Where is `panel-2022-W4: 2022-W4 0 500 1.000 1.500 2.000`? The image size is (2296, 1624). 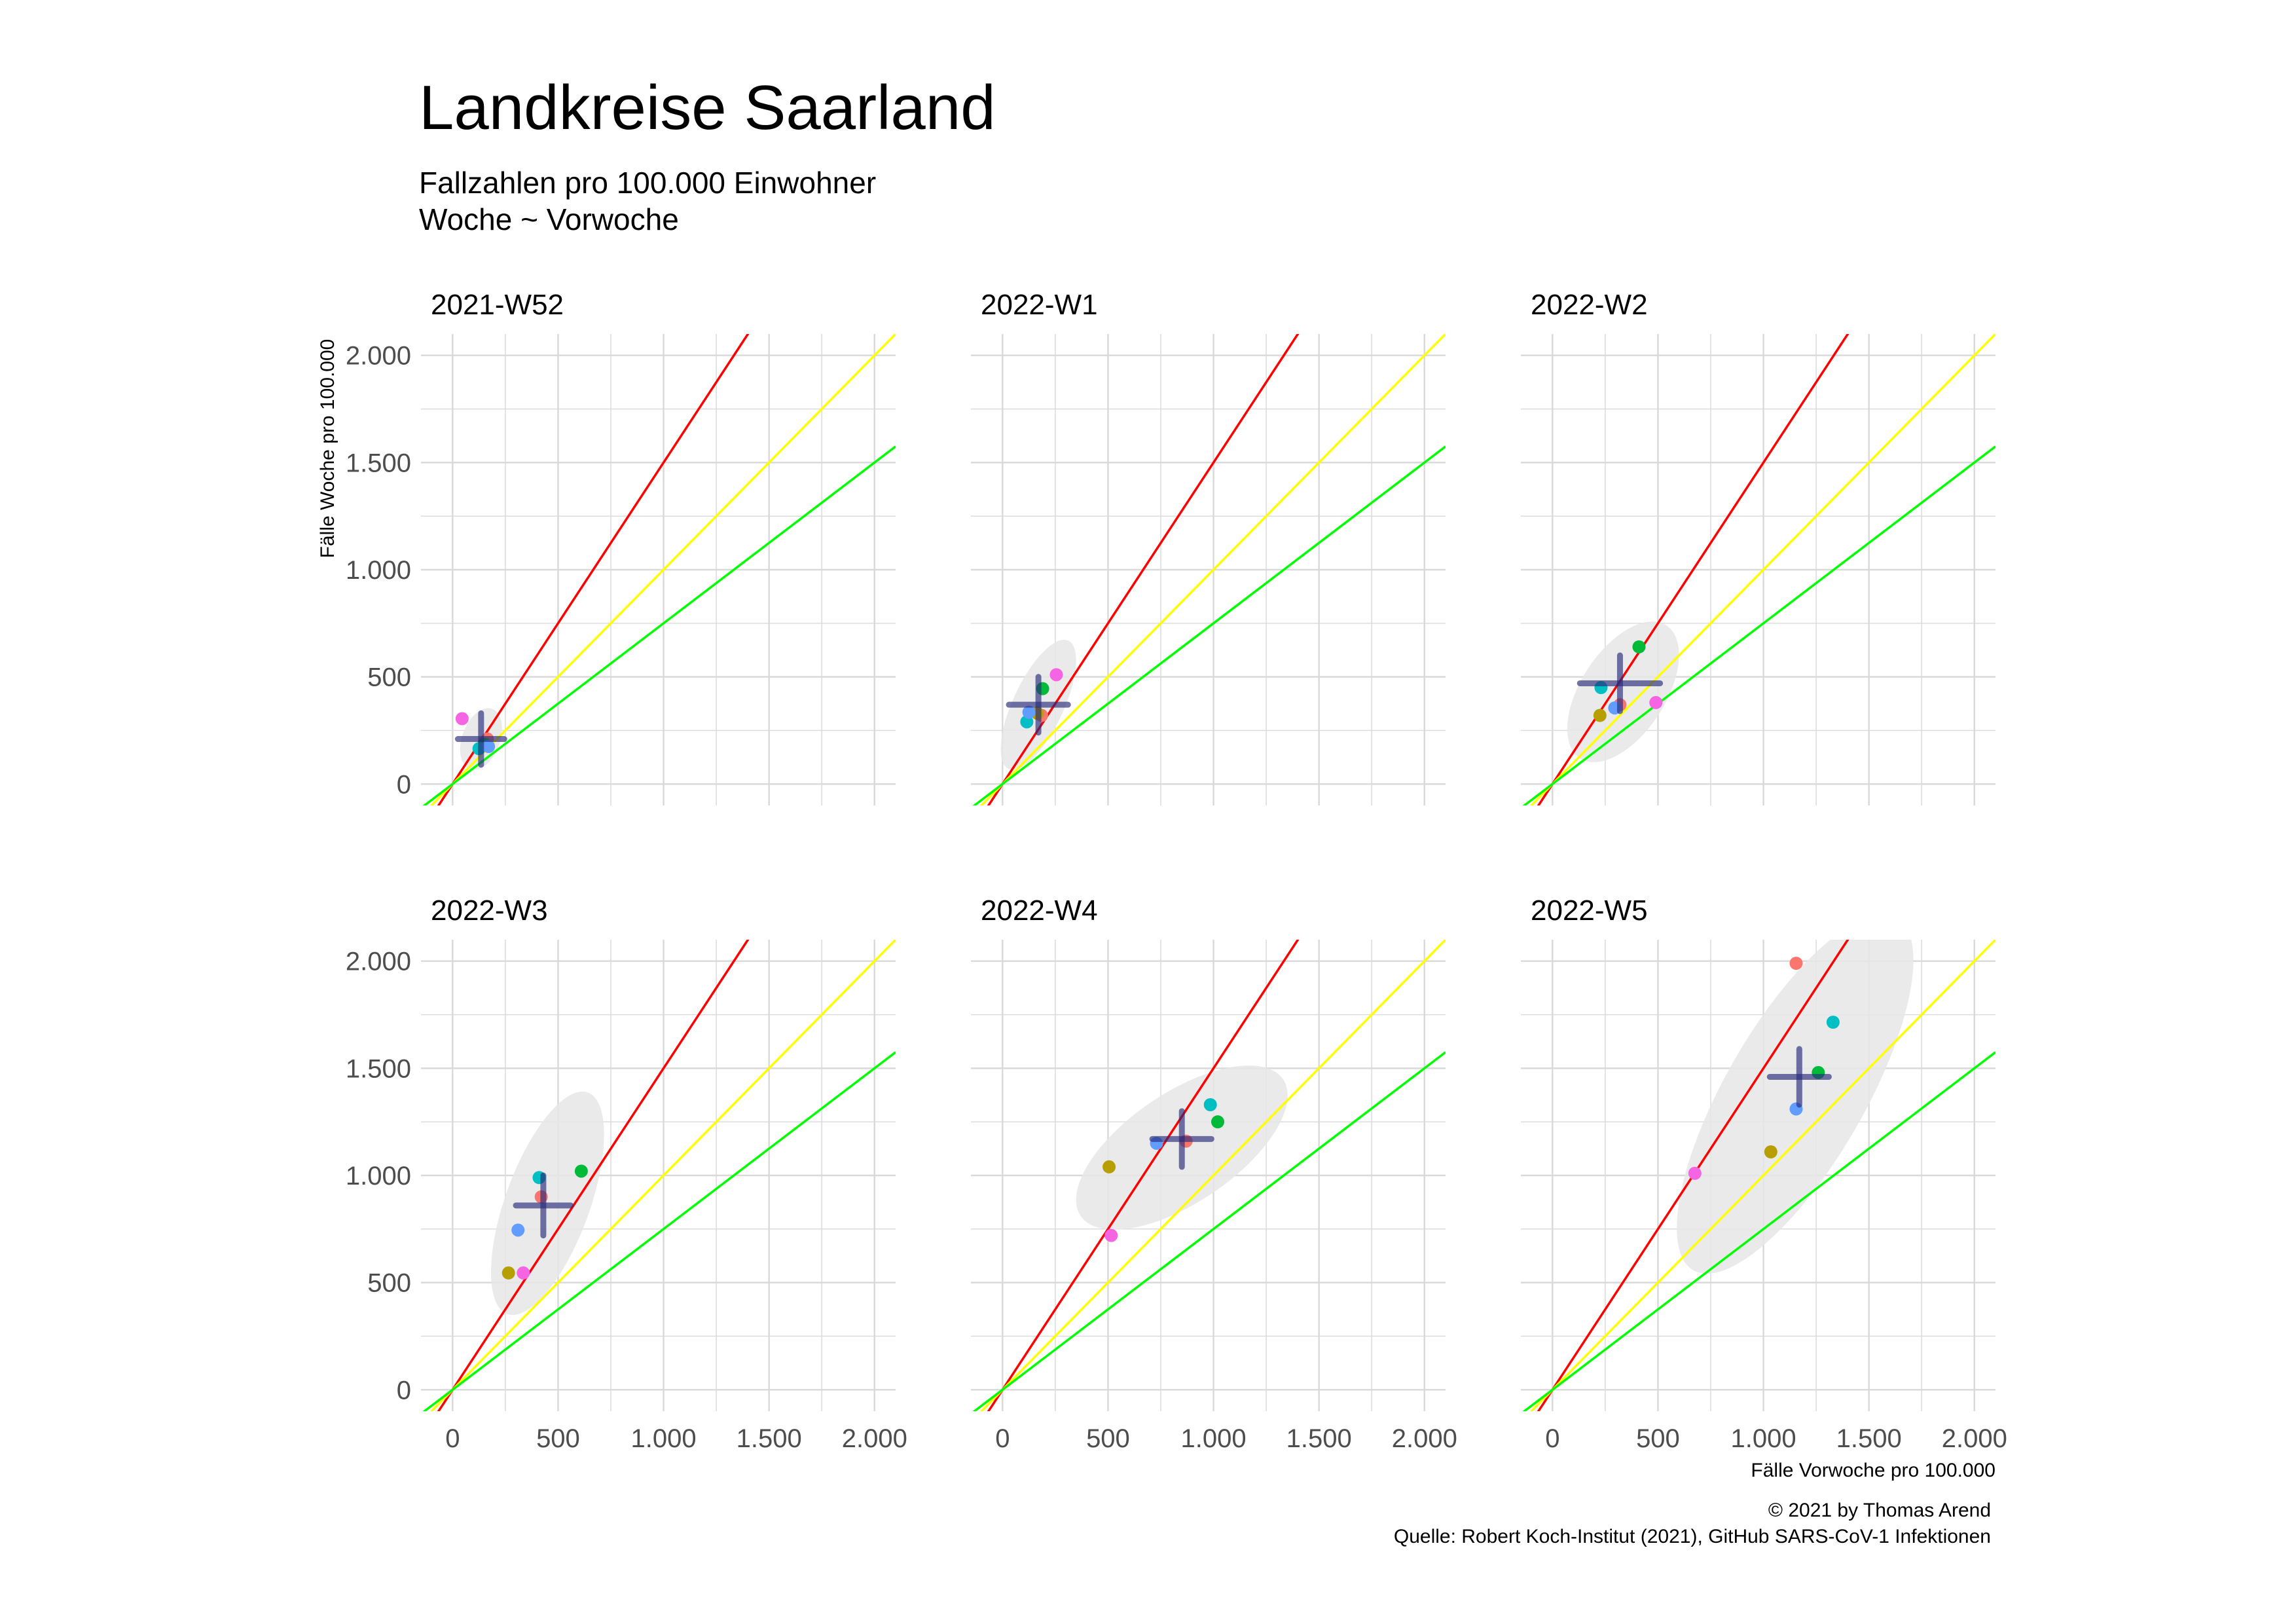 panel-2022-W4: 2022-W4 0 500 1.000 1.500 2.000 is located at coordinates (1214, 1174).